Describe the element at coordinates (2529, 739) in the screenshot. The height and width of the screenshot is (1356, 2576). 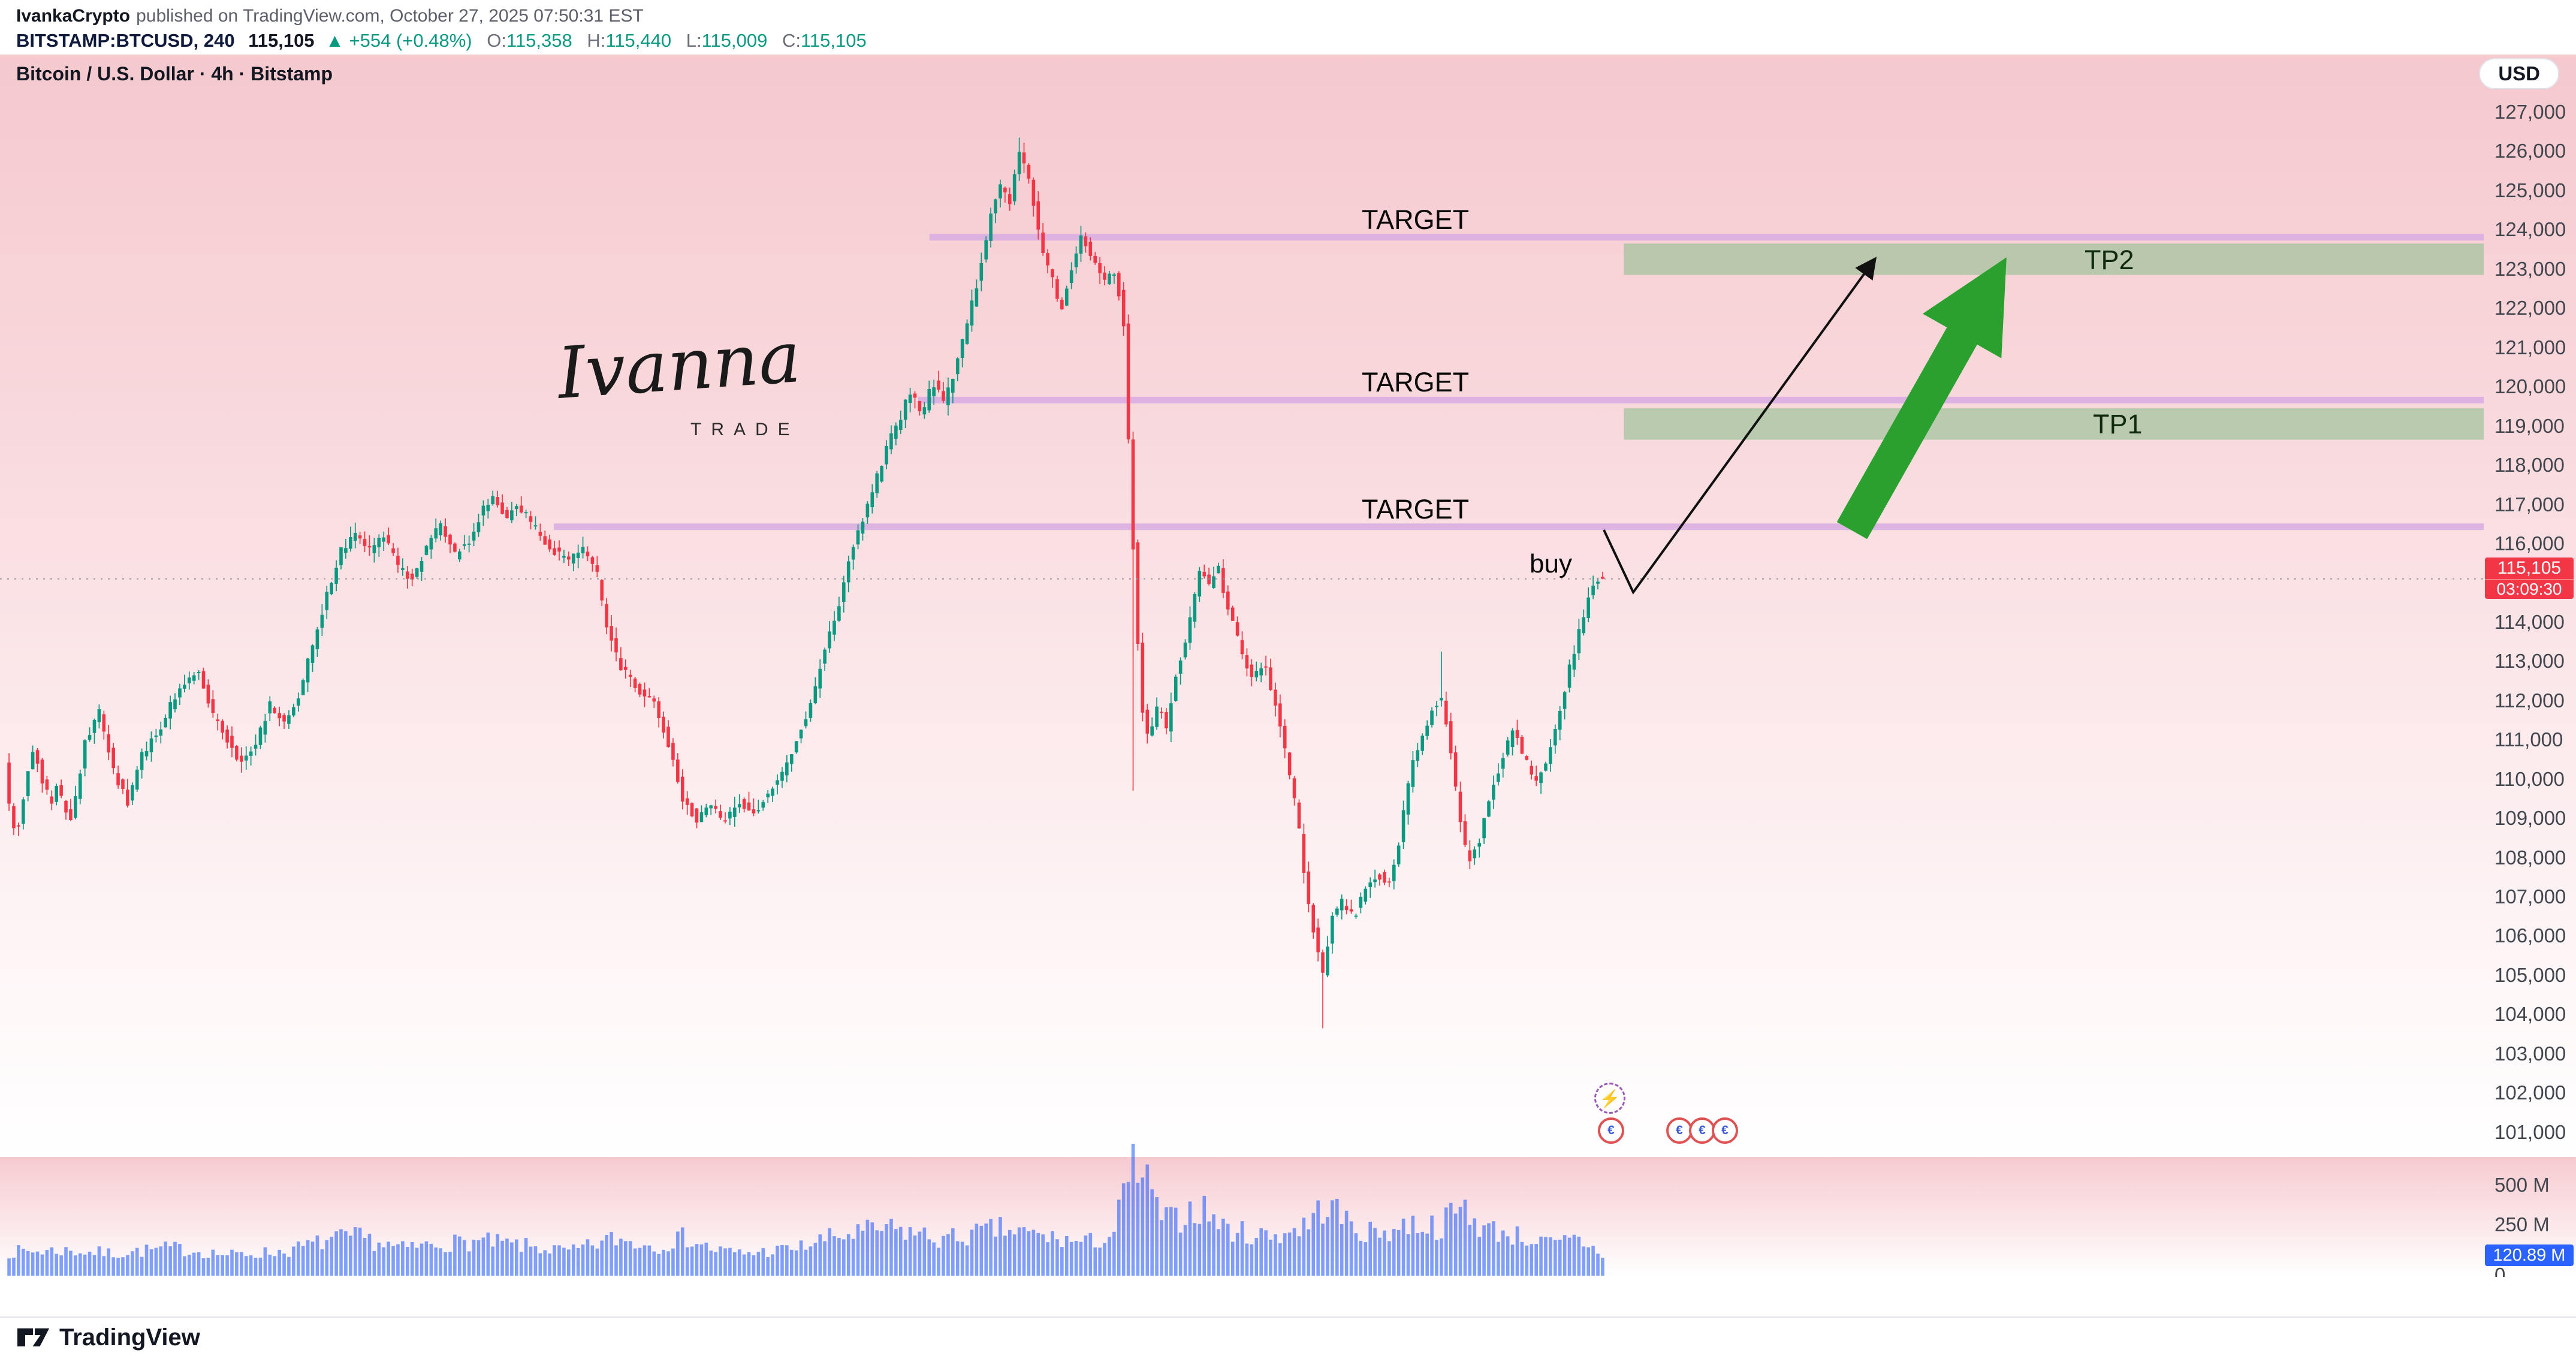
I see `price-tick: 111,000` at that location.